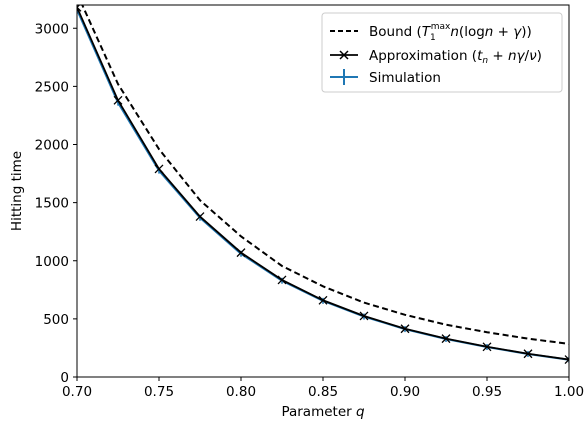  I want to click on y-tick-label: 1000, so click(52, 262).